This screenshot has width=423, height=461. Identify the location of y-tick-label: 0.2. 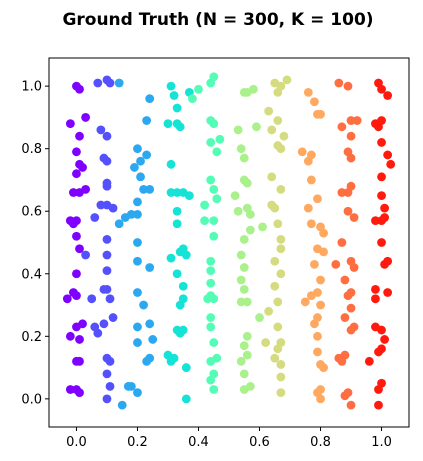
(31, 337).